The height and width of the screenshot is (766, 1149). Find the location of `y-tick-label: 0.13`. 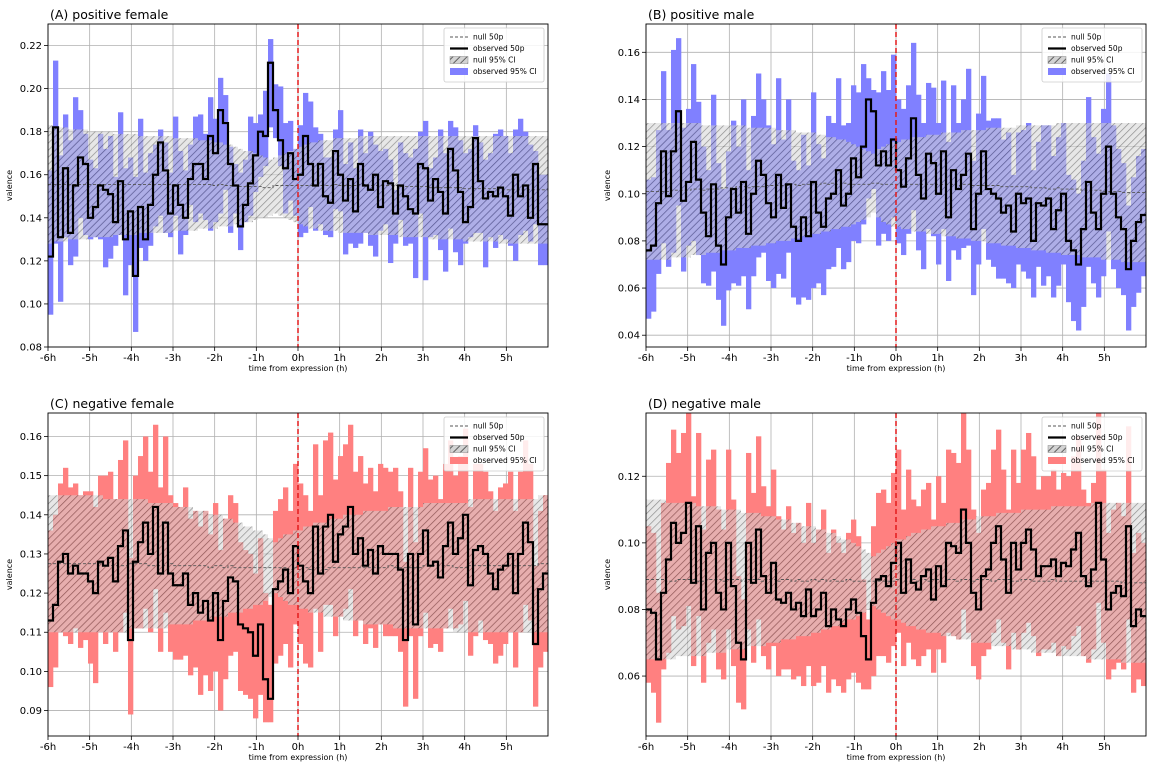

y-tick-label: 0.13 is located at coordinates (31, 554).